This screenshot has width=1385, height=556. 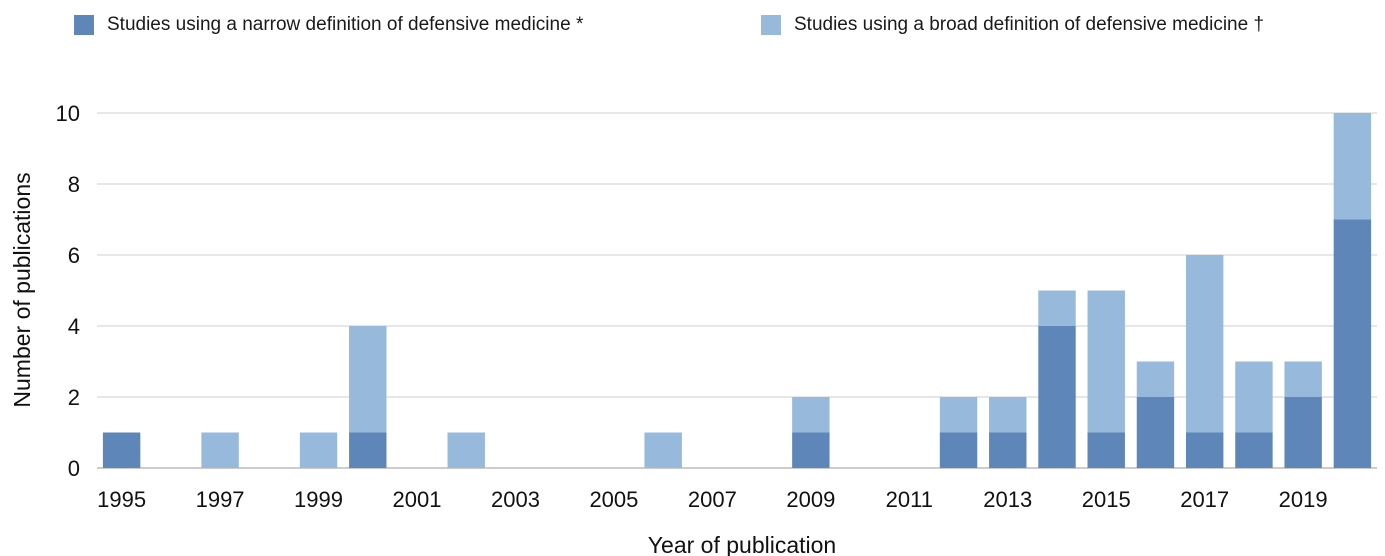 I want to click on bar-broad-2000, so click(x=368, y=379).